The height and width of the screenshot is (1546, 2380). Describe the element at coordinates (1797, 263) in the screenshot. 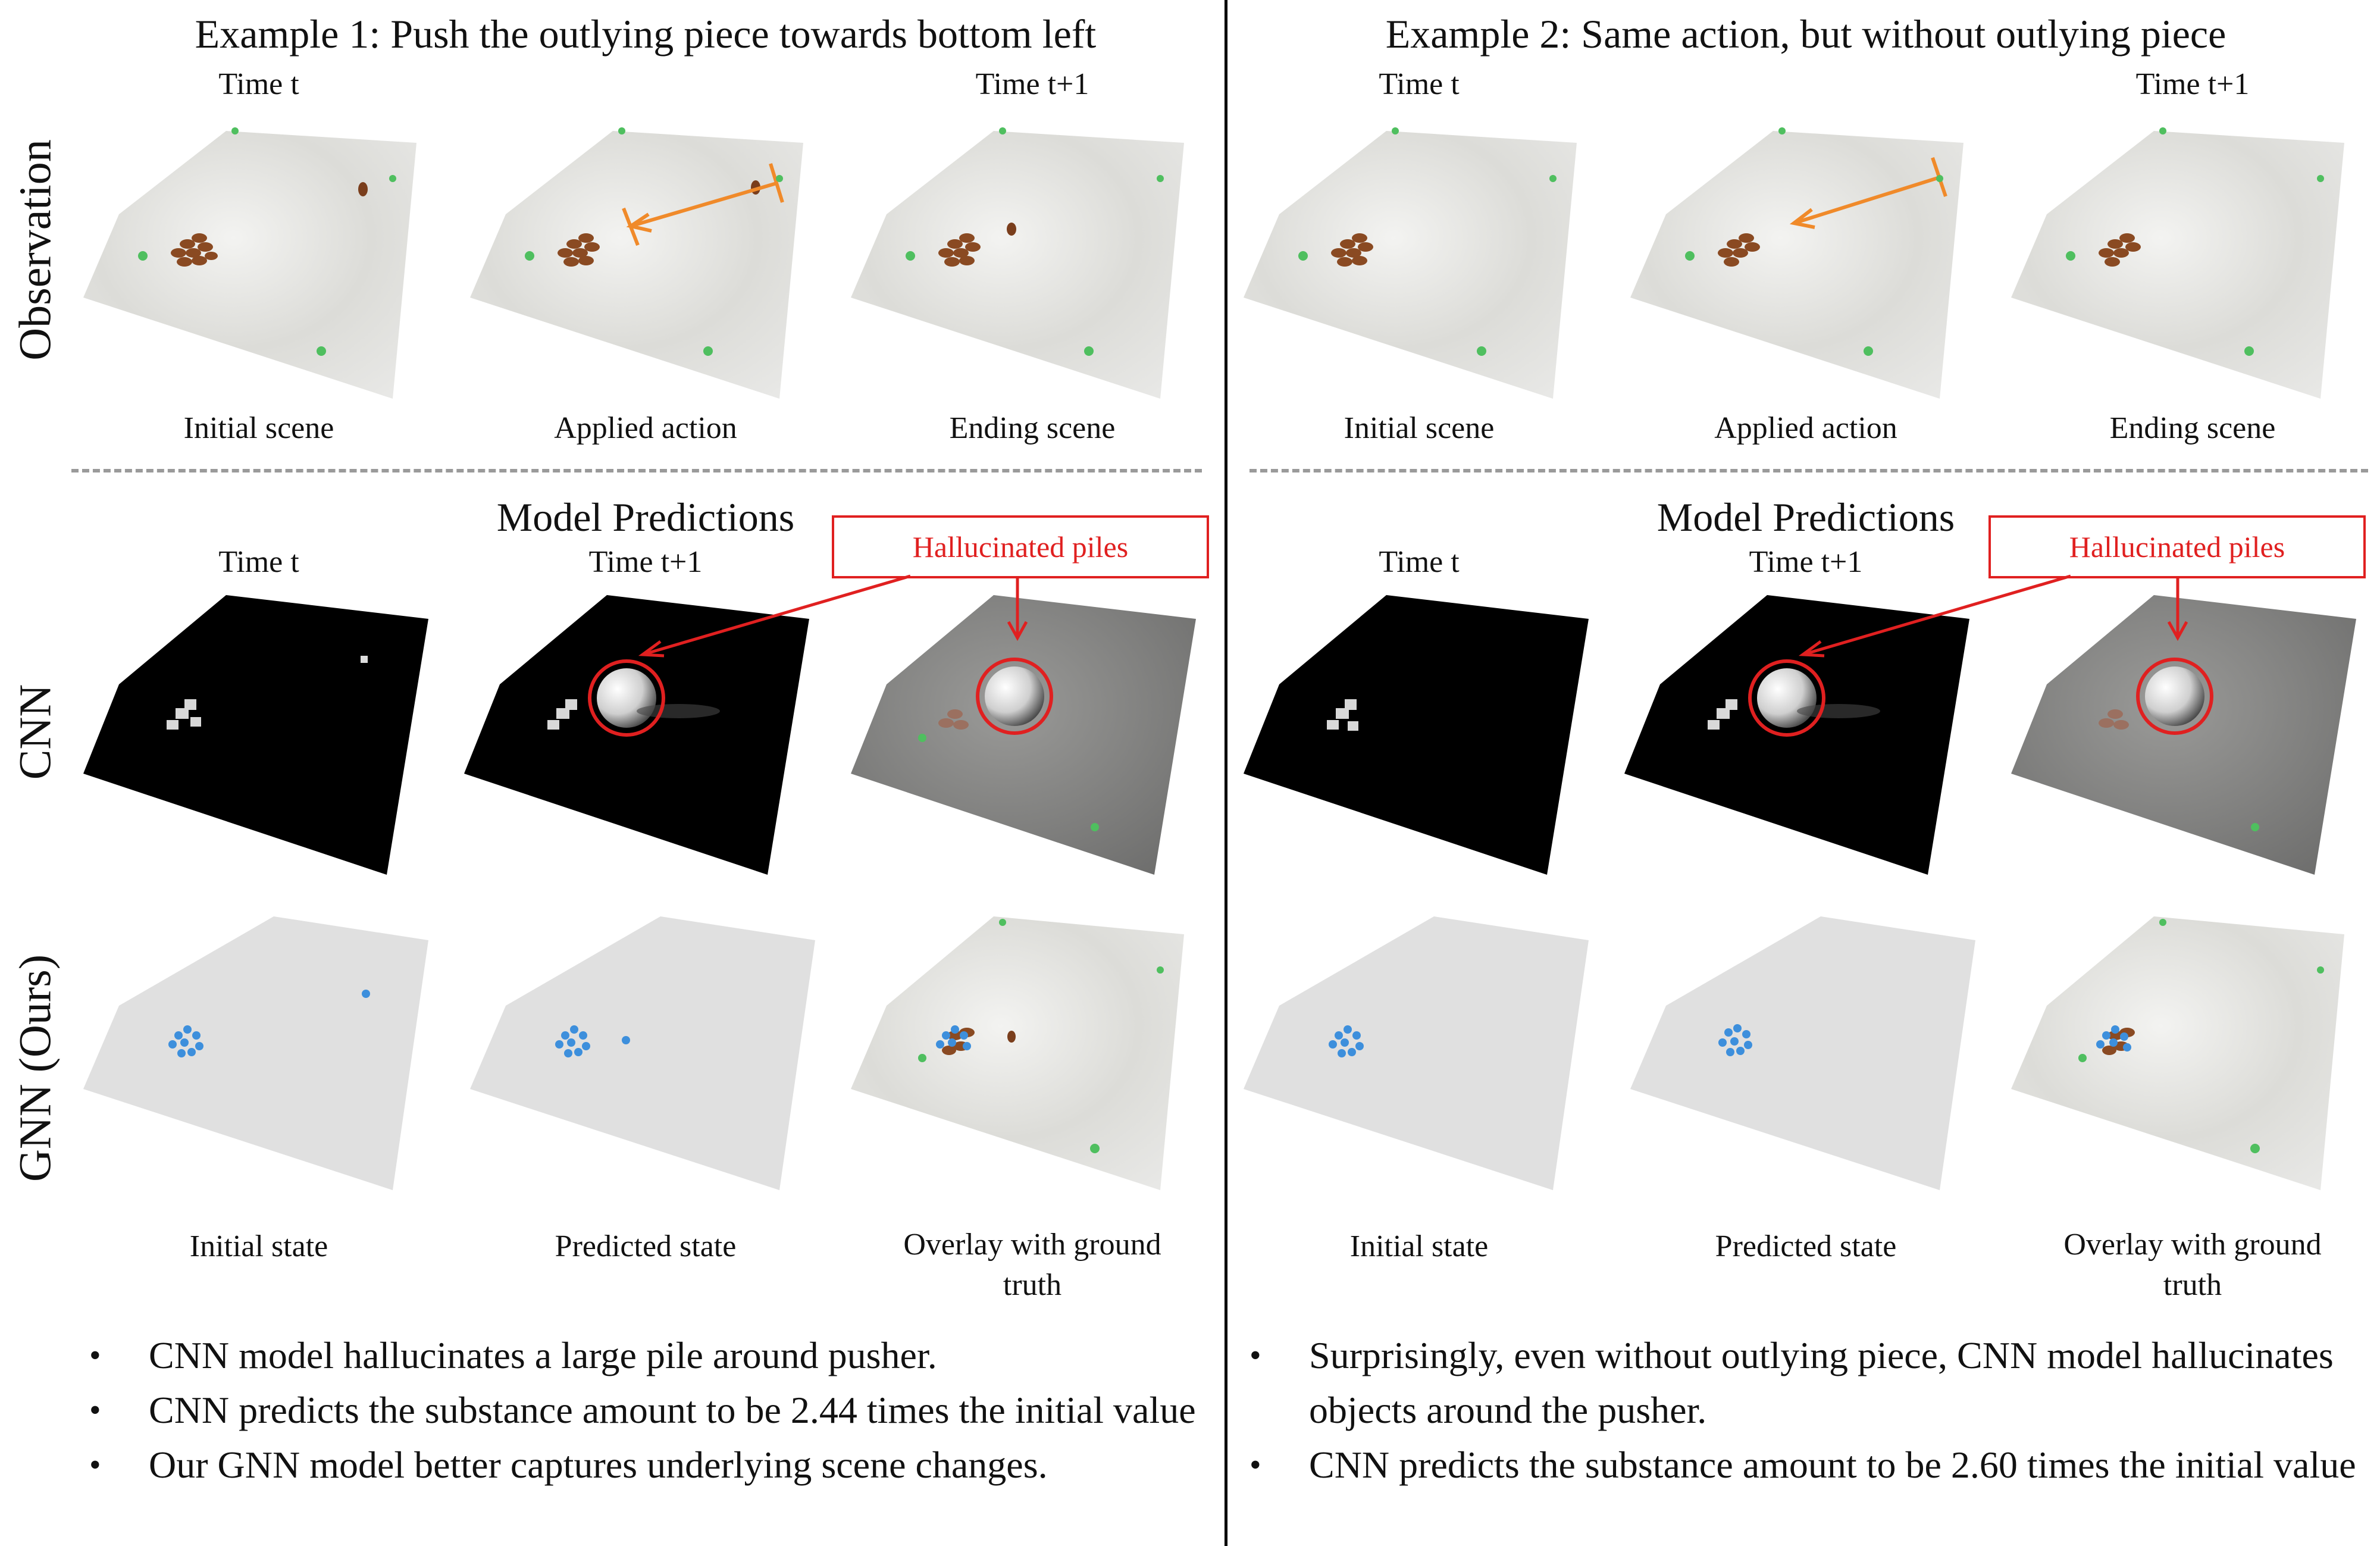

I see `right-obs-applied-action` at that location.